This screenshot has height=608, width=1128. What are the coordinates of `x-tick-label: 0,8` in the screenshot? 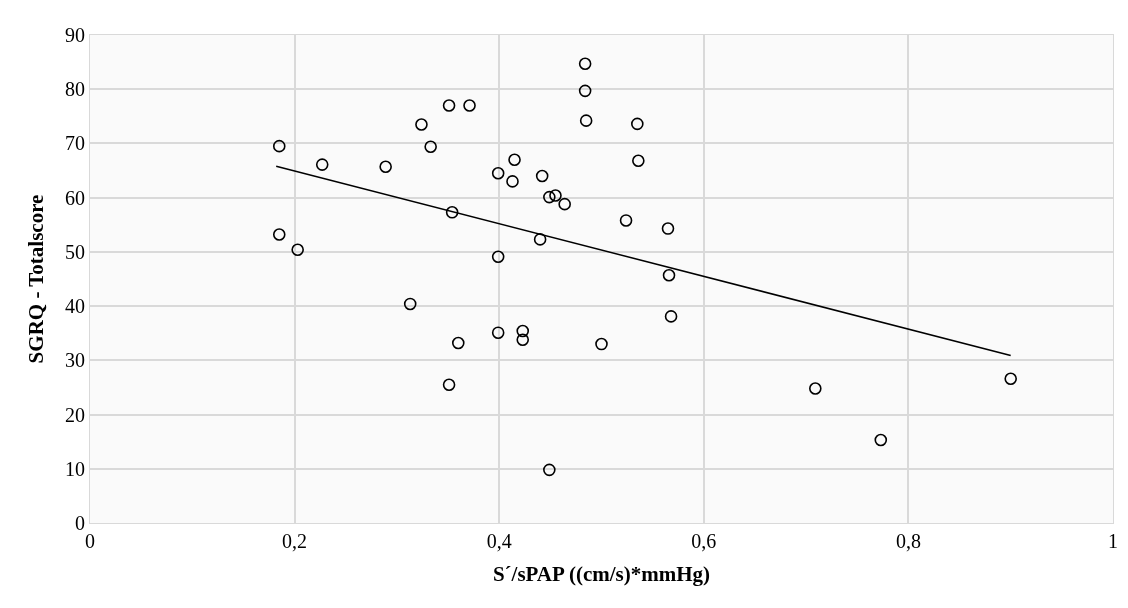 It's located at (908, 541).